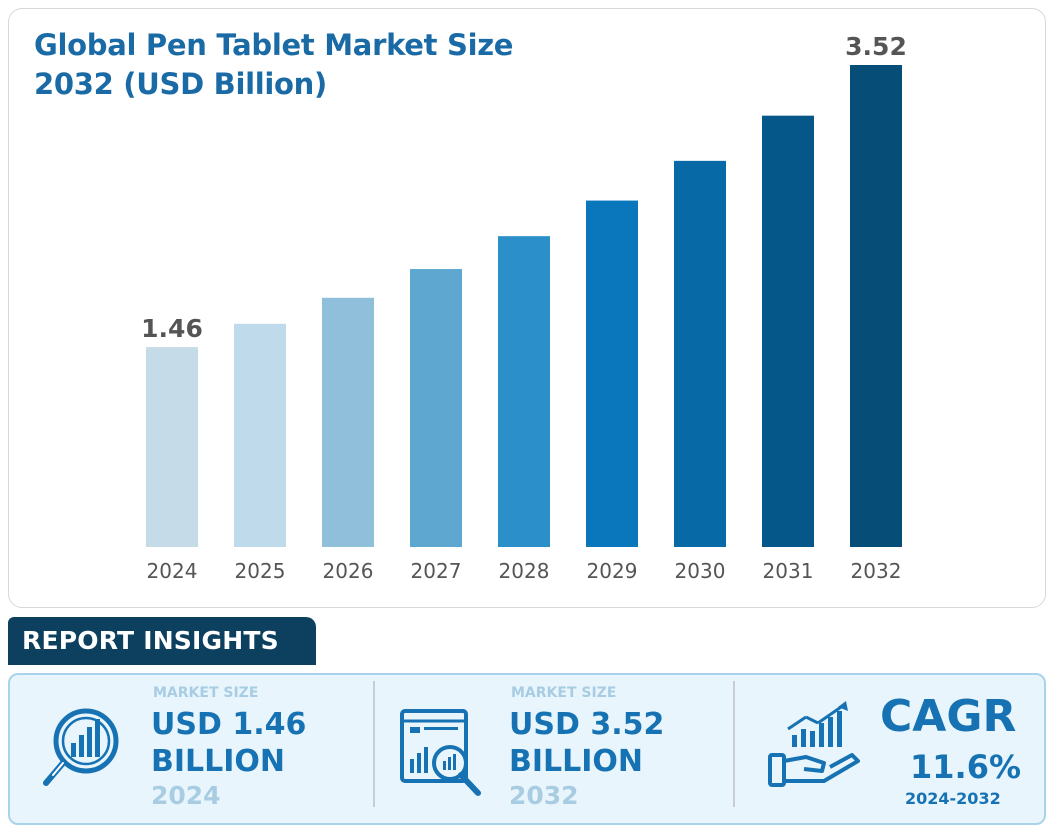  What do you see at coordinates (81, 747) in the screenshot?
I see `magnifier-chart-icon` at bounding box center [81, 747].